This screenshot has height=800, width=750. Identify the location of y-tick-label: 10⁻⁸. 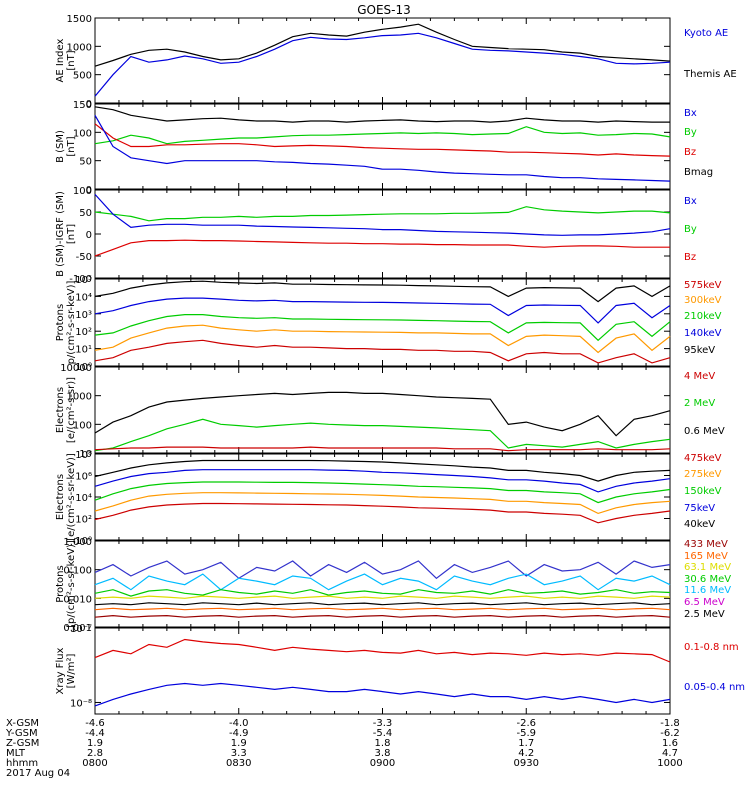
(81, 703).